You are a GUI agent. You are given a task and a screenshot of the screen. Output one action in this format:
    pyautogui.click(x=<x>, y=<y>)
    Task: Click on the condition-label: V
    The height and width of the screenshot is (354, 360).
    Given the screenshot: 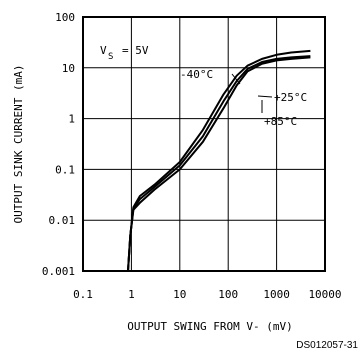 What is the action you would take?
    pyautogui.click(x=103, y=50)
    